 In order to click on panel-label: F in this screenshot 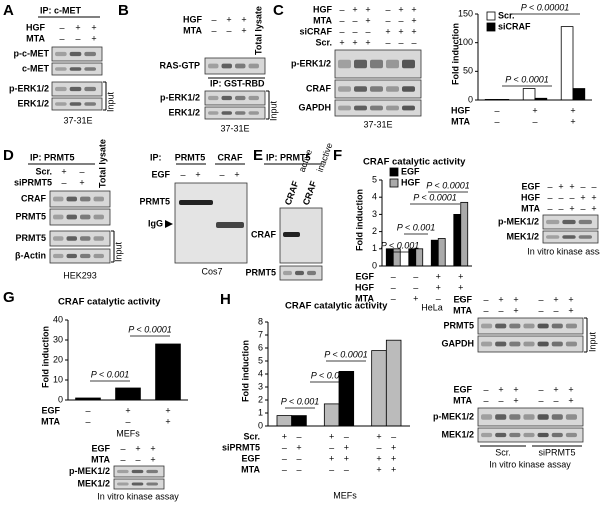, I will do `click(337, 155)`.